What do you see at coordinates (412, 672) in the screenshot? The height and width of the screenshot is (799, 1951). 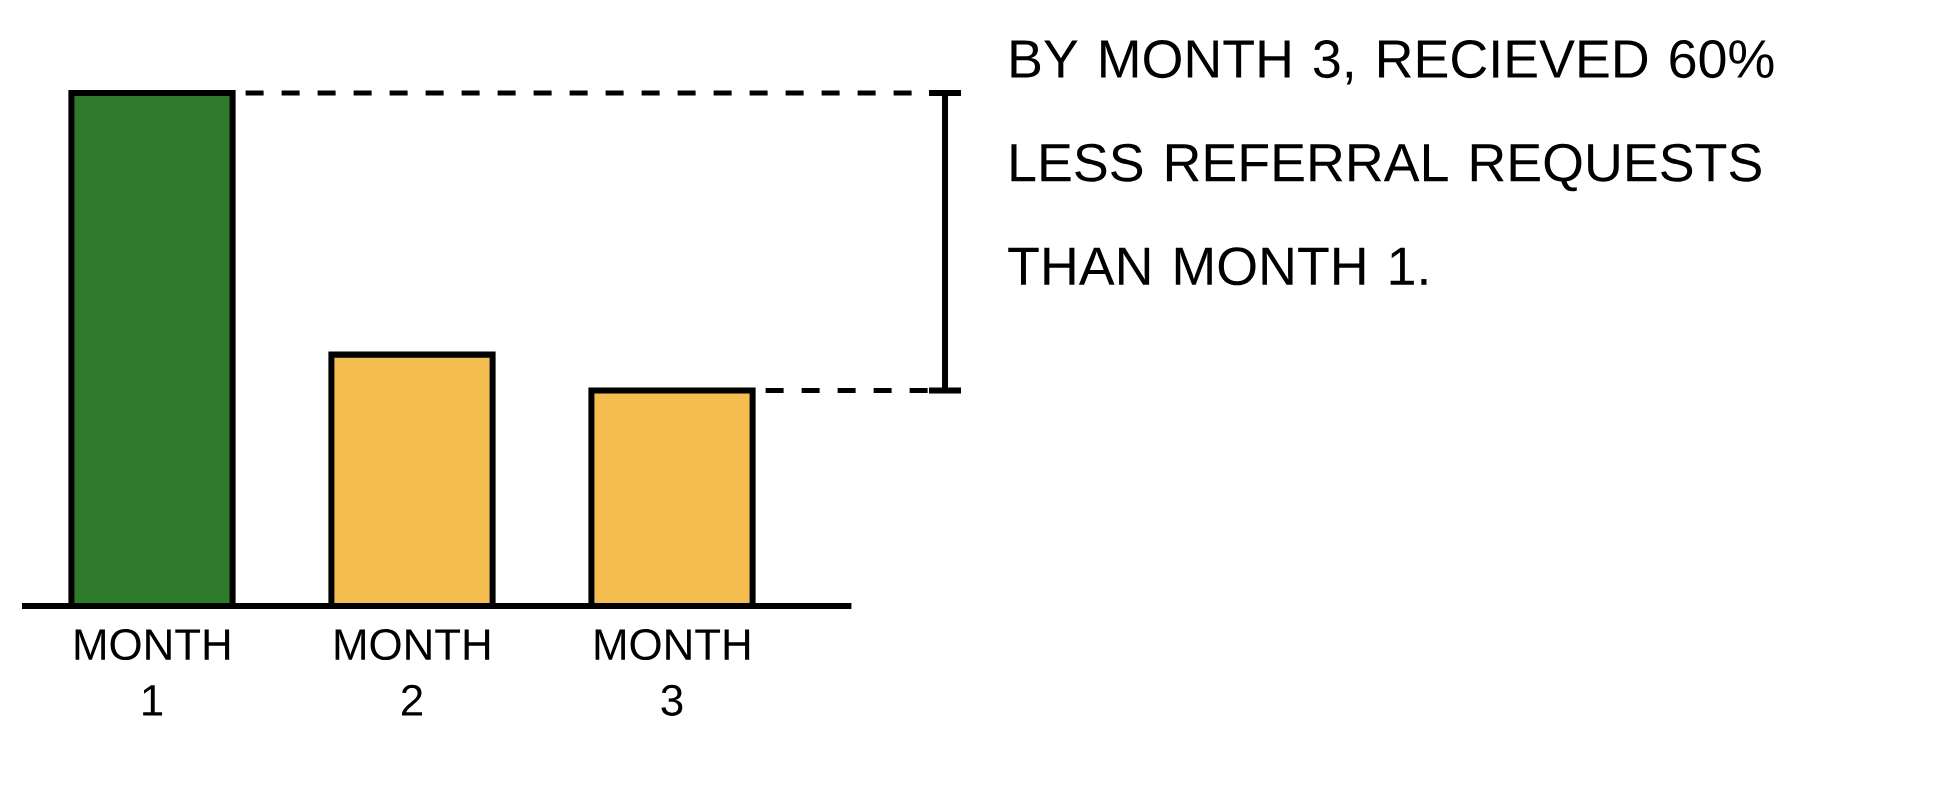 I see `x-tick-label: MONTH 2` at bounding box center [412, 672].